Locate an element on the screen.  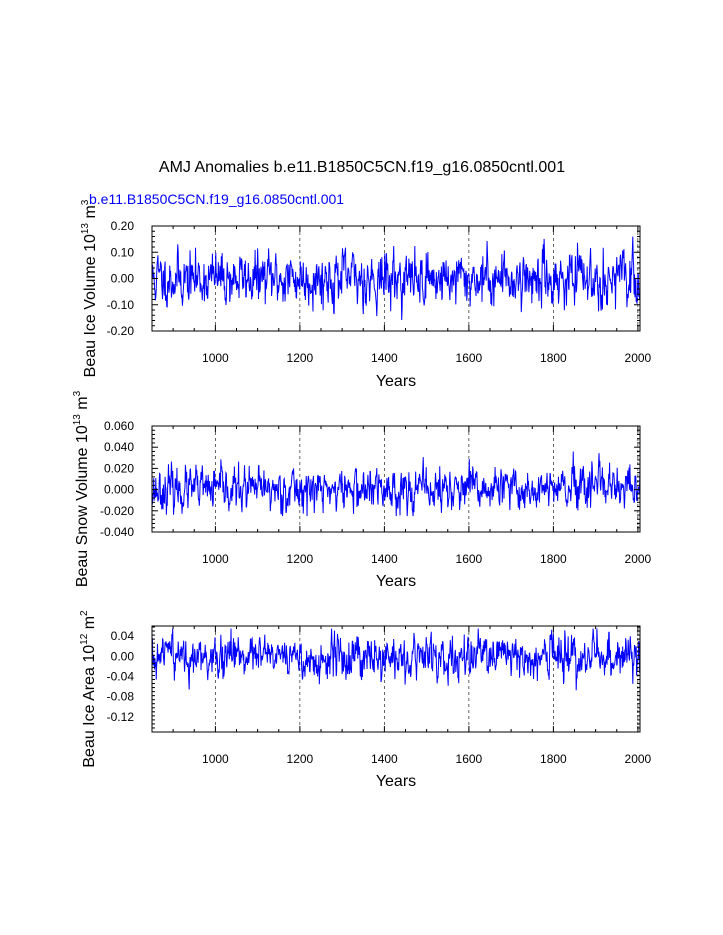
y-axis-label: Beau Ice Volume 1013 m3 is located at coordinates (89, 288).